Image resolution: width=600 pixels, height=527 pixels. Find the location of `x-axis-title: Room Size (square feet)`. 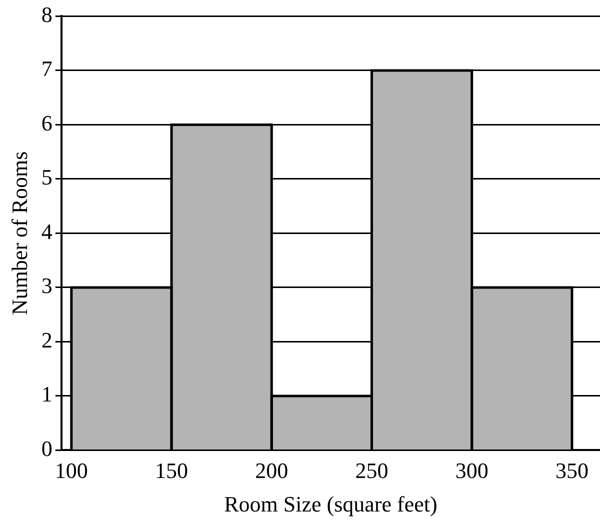

x-axis-title: Room Size (square feet) is located at coordinates (331, 504).